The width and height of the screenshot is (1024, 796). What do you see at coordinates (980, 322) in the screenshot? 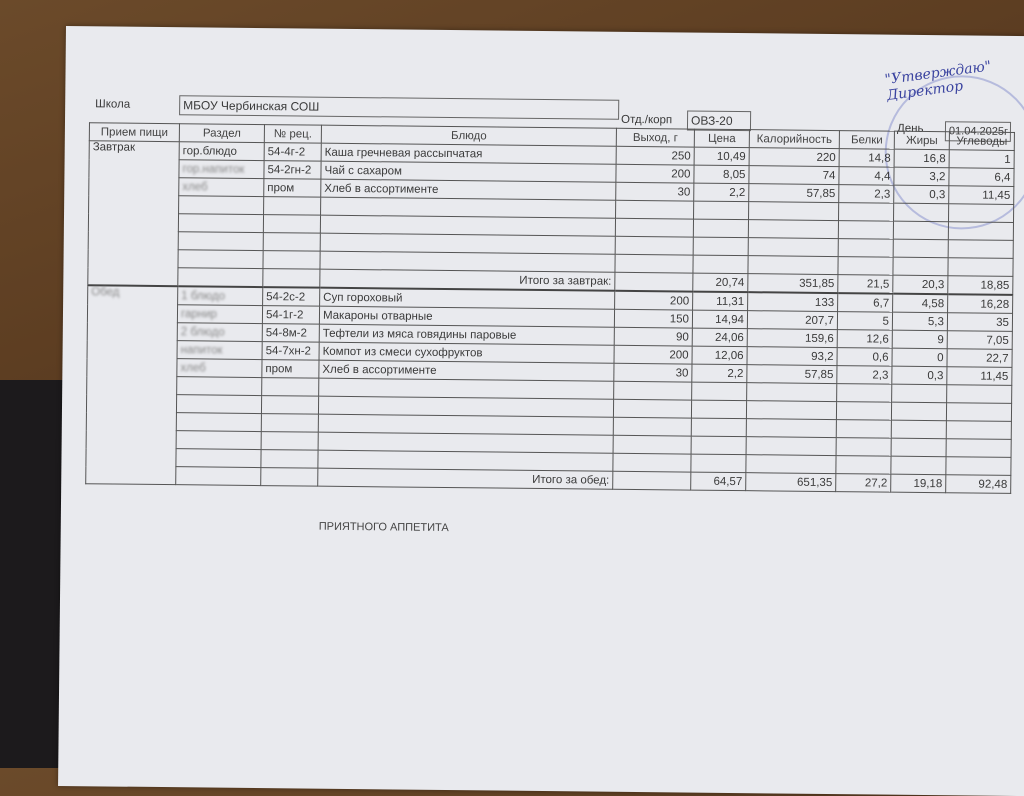
I see `carbs-cell: 35` at bounding box center [980, 322].